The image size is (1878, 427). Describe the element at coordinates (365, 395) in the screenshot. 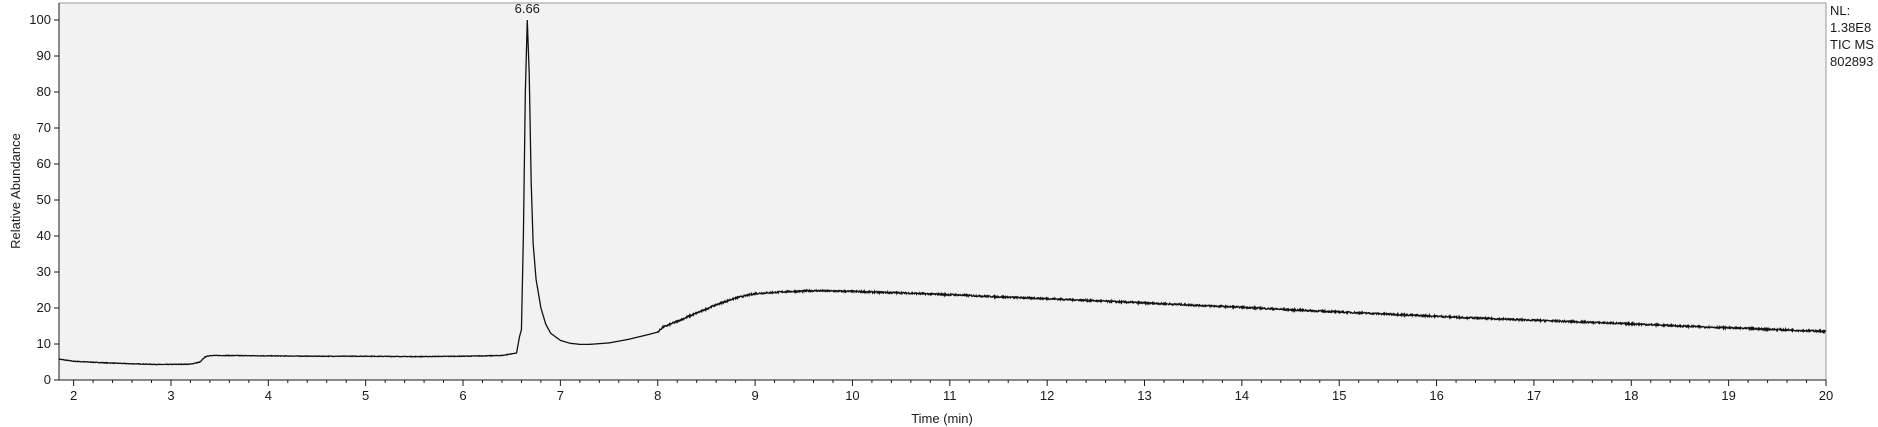

I see `x-tick-label: 5` at that location.